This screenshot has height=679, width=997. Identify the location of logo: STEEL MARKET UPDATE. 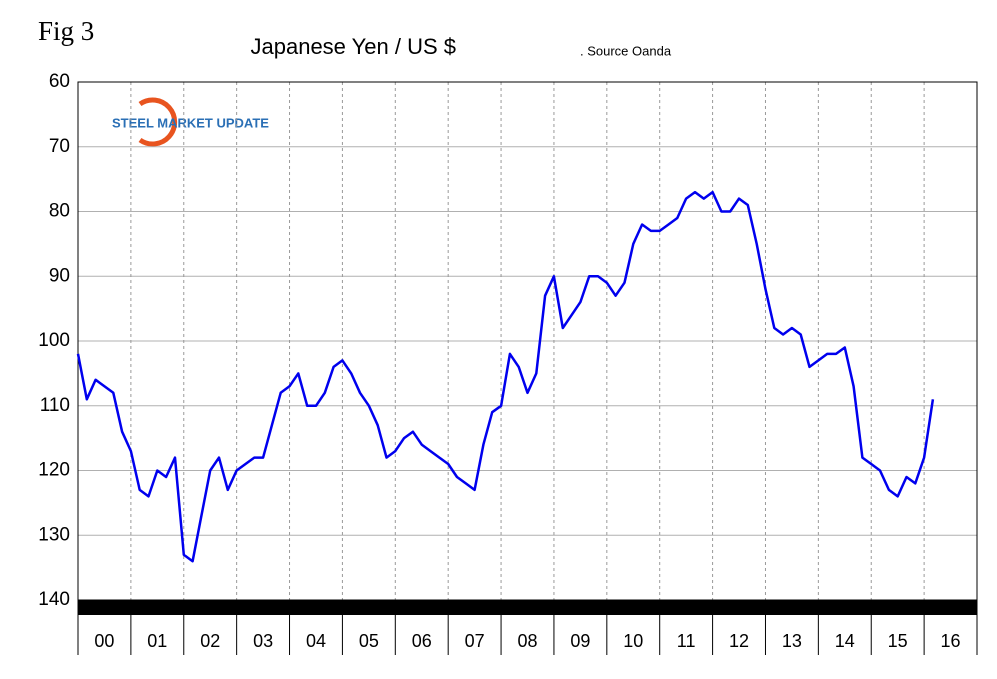
(190, 122).